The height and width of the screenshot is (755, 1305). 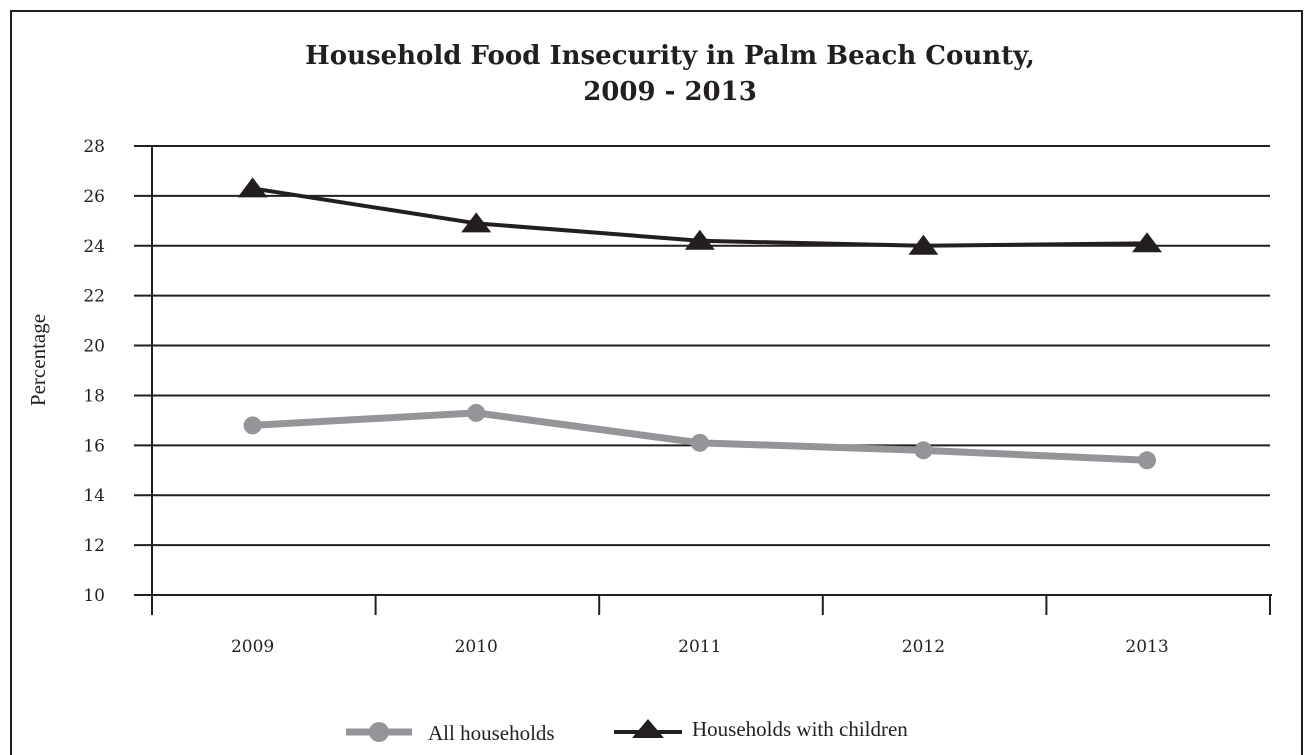 I want to click on x-tick-label-2013: 2013, so click(x=1146, y=647).